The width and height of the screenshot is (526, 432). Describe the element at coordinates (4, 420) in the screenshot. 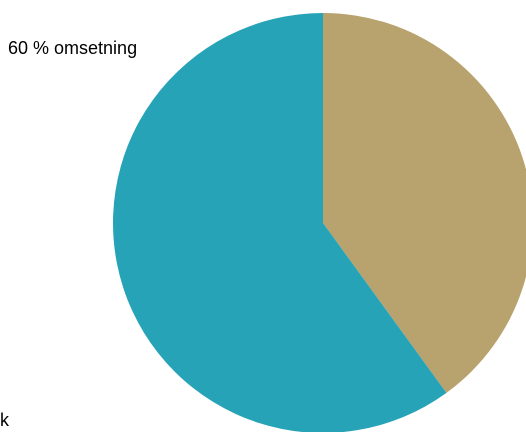

I see `slice-label-fragment: k` at that location.